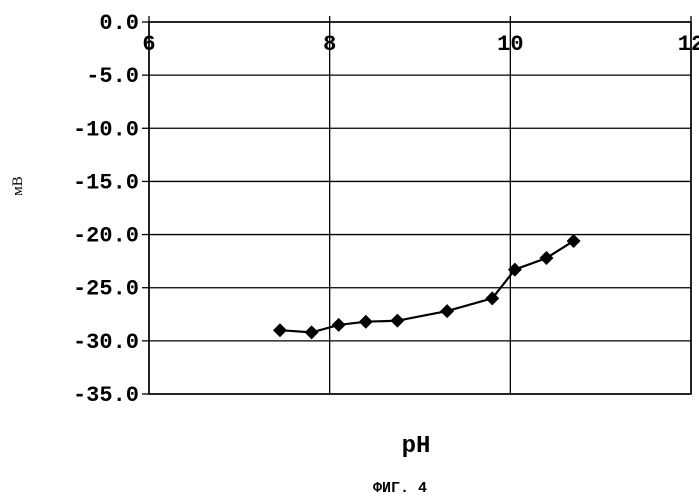 The image size is (699, 498). Describe the element at coordinates (329, 44) in the screenshot. I see `x-tick-label: 8` at that location.